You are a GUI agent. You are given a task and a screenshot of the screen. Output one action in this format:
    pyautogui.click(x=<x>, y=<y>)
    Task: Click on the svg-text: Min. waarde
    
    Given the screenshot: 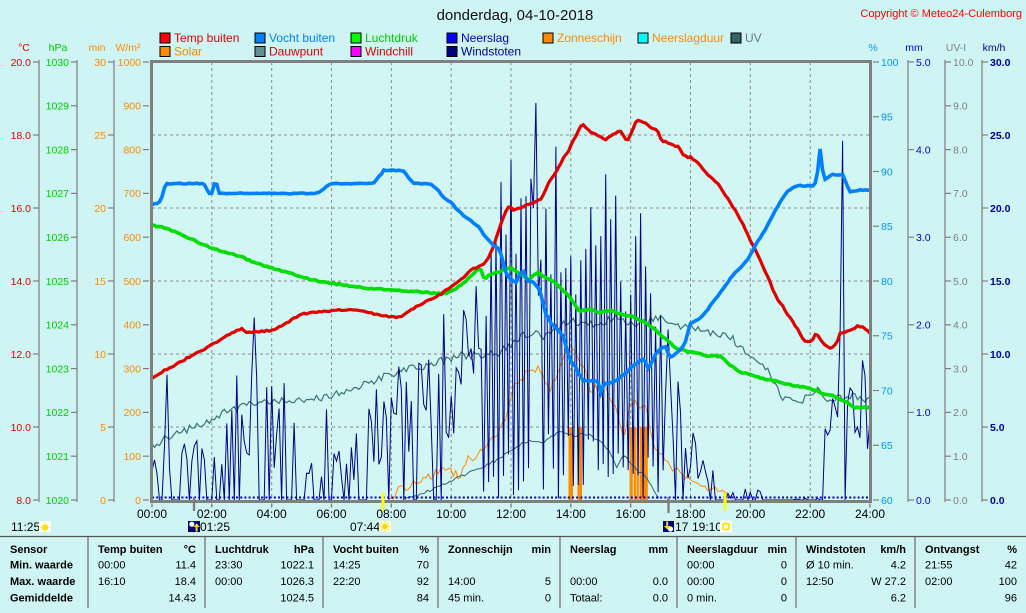 What is the action you would take?
    pyautogui.click(x=41, y=566)
    